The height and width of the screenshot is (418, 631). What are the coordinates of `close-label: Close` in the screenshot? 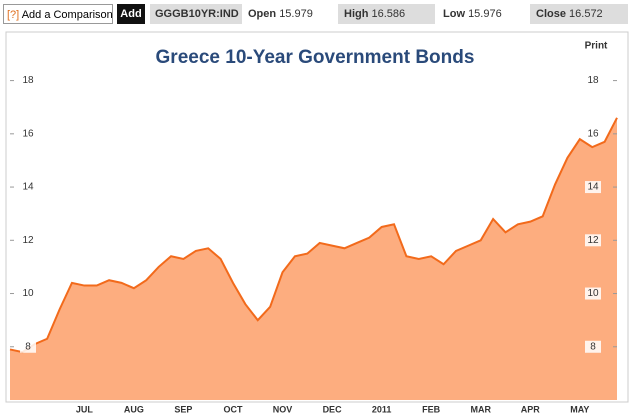 It's located at (551, 14).